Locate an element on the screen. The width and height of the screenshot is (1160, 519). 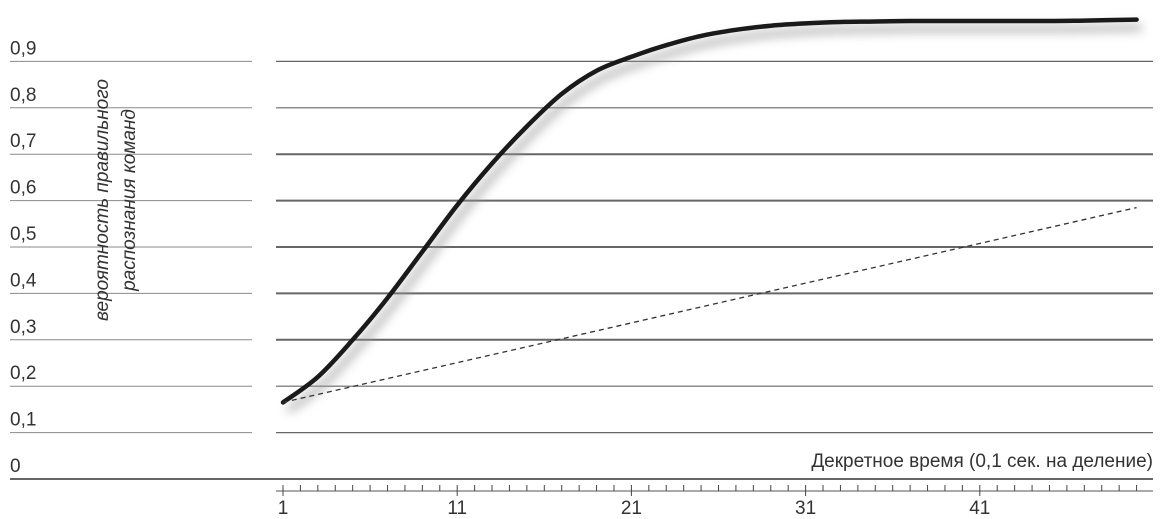
x-axis-label: Декретное время (0,1 сек. на деление) is located at coordinates (982, 461).